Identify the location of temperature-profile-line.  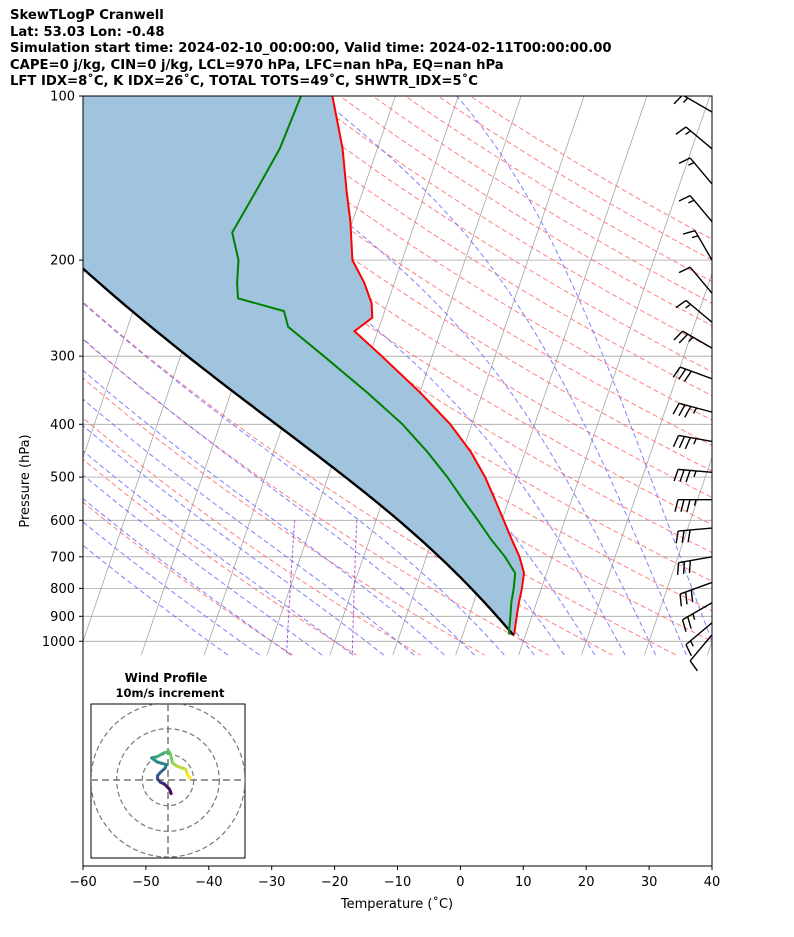
(428, 365).